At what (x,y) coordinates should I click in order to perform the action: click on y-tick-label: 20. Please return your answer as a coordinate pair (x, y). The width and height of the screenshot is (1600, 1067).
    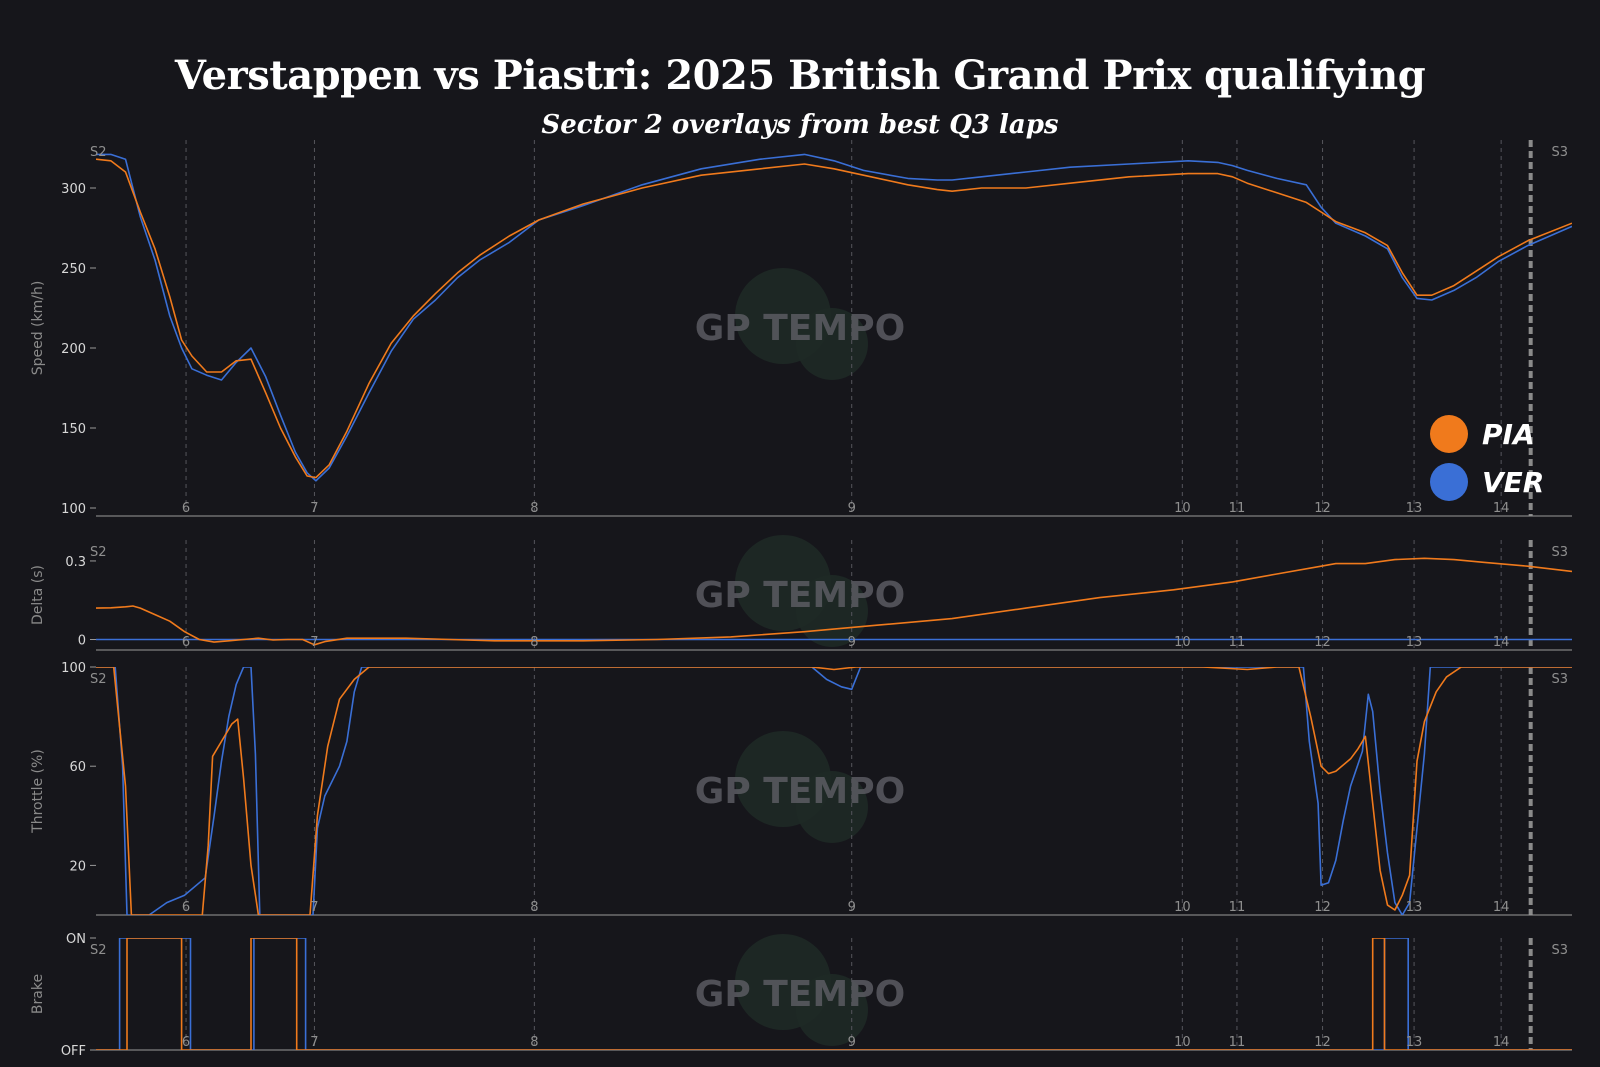
    Looking at the image, I should click on (77, 866).